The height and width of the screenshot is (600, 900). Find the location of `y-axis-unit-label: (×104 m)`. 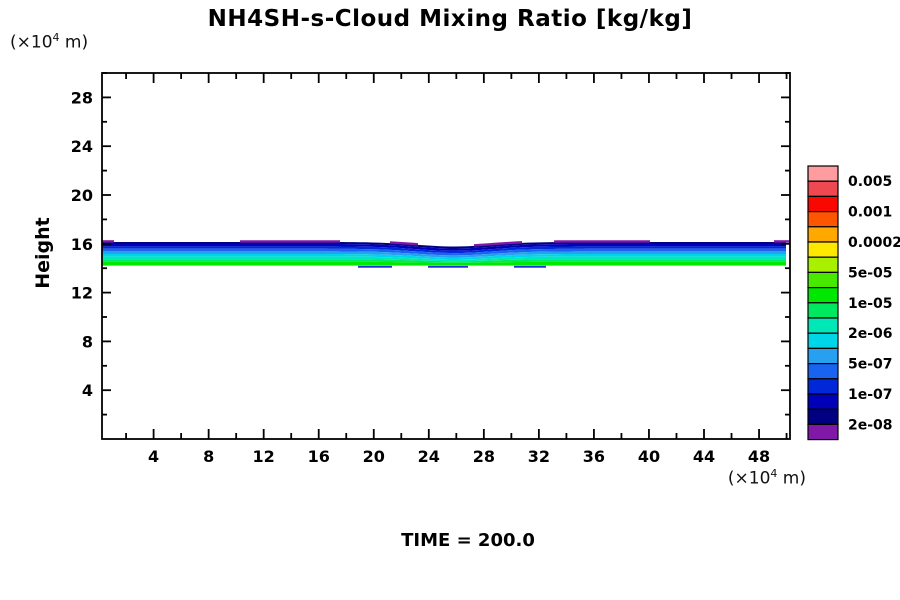

y-axis-unit-label: (×104 m) is located at coordinates (49, 42).